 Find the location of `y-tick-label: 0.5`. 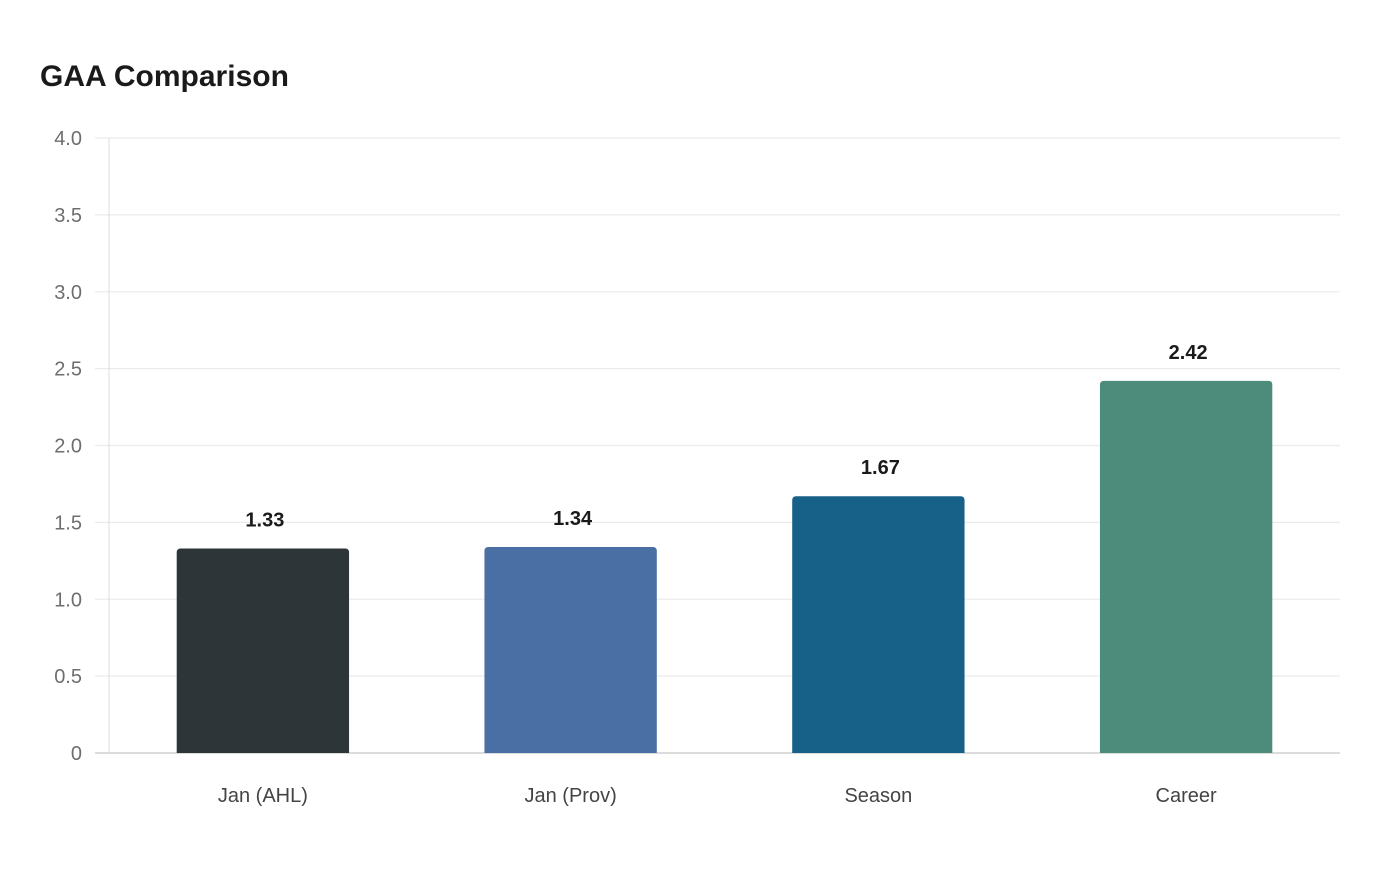

y-tick-label: 0.5 is located at coordinates (68, 677).